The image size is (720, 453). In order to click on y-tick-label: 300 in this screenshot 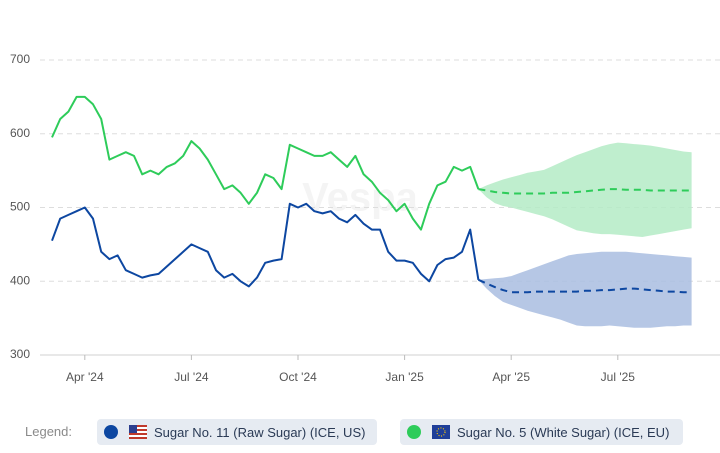, I will do `click(20, 354)`.